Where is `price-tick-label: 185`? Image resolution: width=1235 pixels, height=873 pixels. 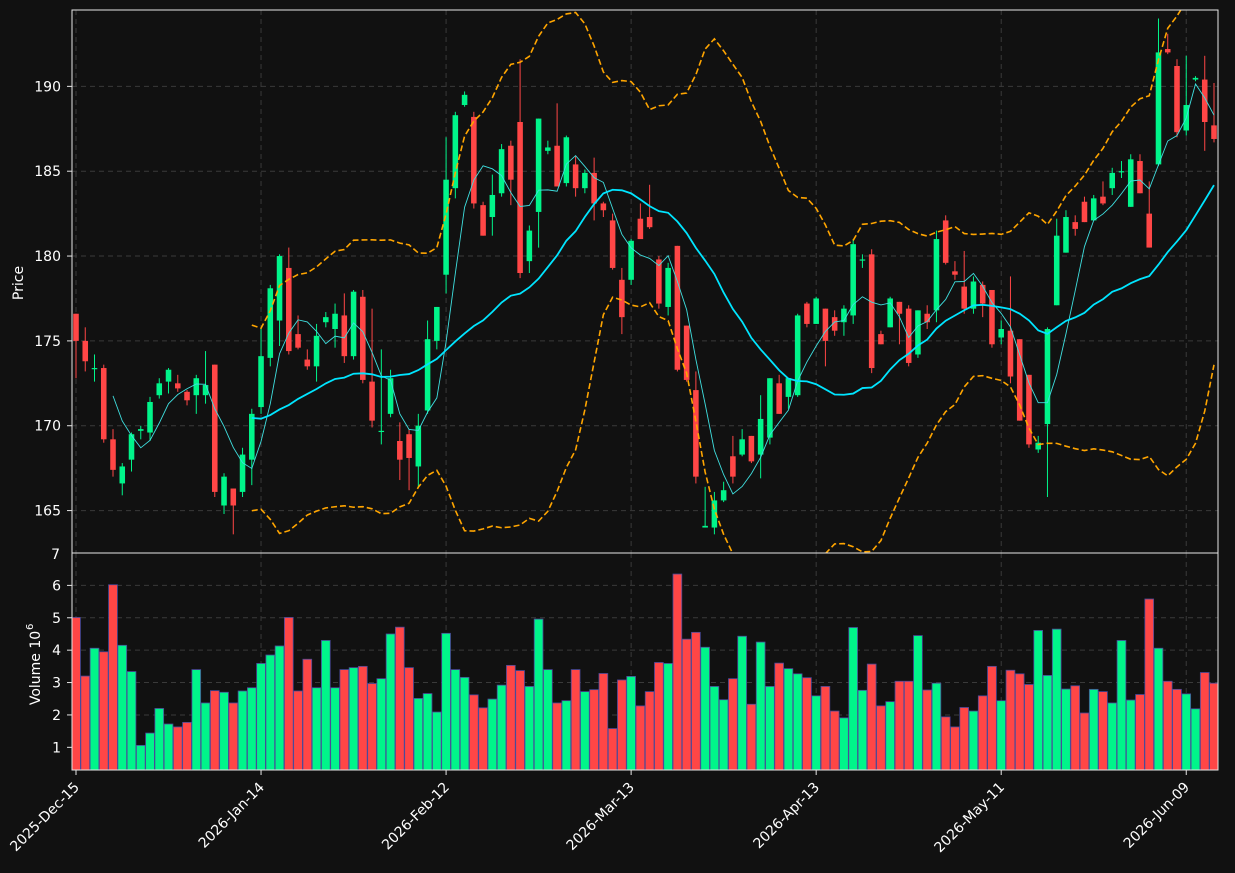 price-tick-label: 185 is located at coordinates (47, 172).